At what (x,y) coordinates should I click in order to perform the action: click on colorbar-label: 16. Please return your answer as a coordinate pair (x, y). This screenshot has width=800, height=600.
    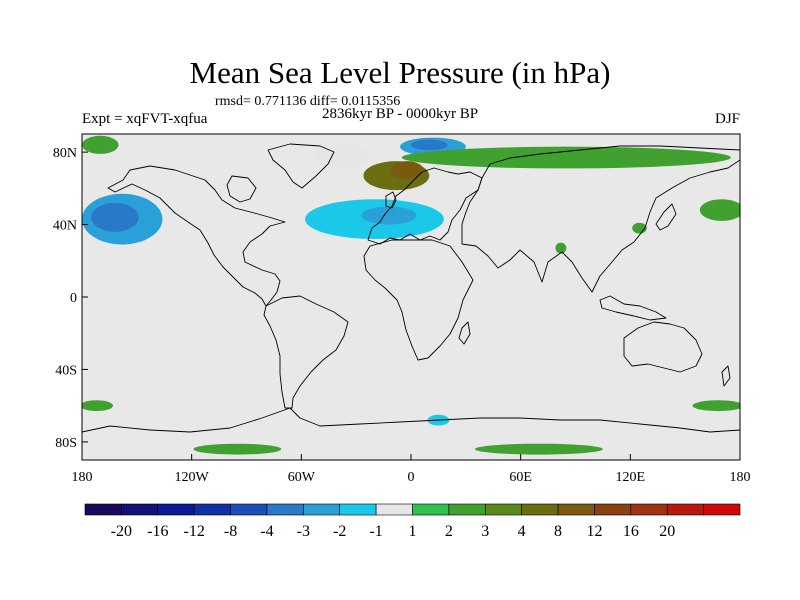
    Looking at the image, I should click on (631, 531).